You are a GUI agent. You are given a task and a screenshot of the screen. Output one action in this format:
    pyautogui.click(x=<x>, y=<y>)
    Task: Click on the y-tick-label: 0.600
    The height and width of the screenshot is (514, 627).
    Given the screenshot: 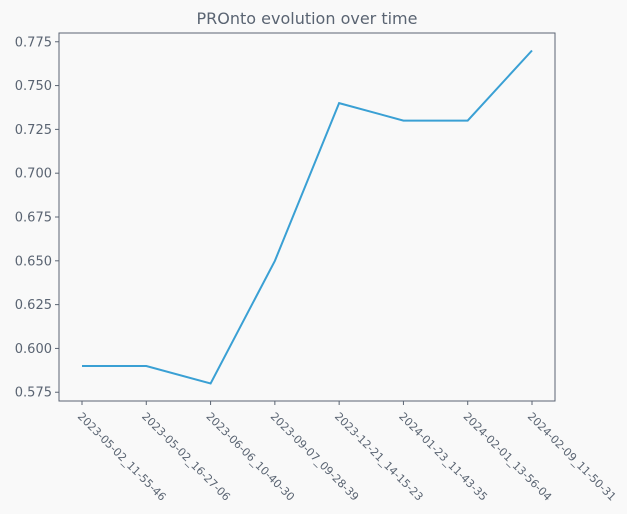 What is the action you would take?
    pyautogui.click(x=33, y=349)
    